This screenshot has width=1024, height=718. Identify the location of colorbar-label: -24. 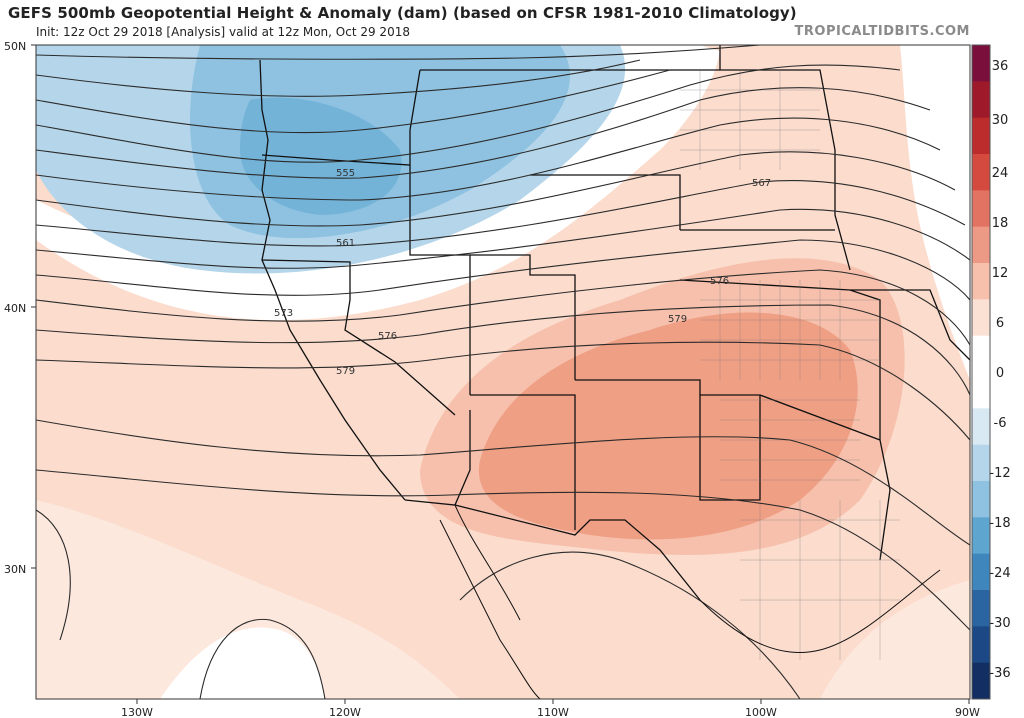
(999, 573).